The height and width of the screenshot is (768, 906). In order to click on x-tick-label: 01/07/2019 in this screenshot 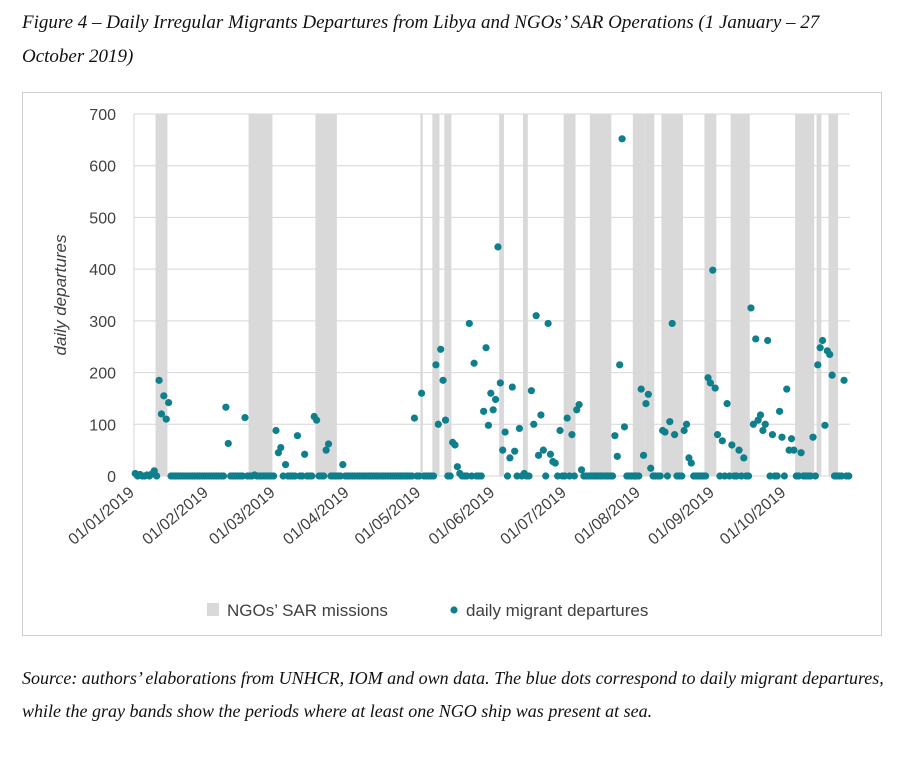, I will do `click(533, 516)`.